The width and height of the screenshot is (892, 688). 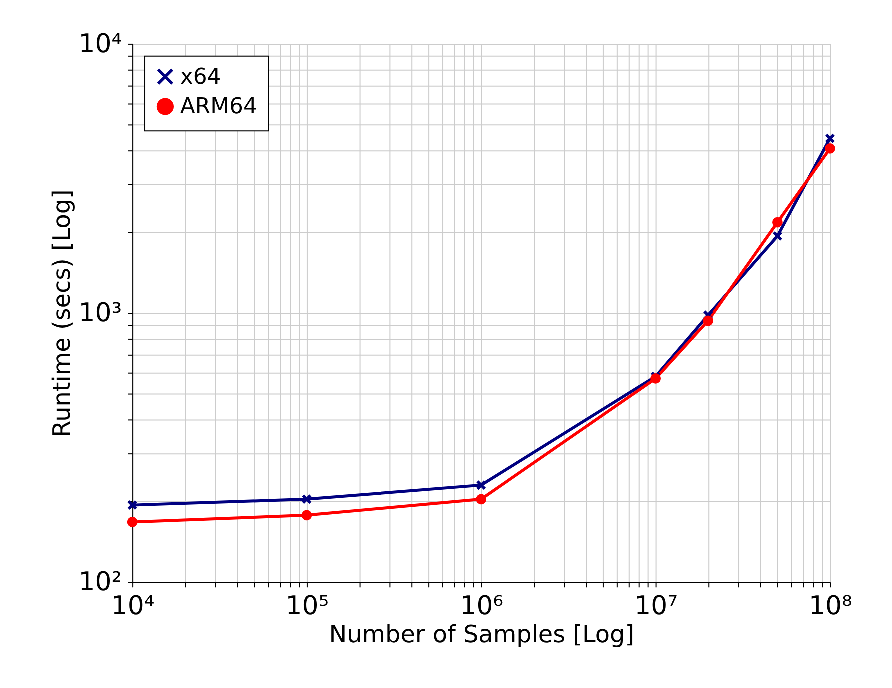 What do you see at coordinates (482, 634) in the screenshot?
I see `x-axis-title: Number of Samples [Log]` at bounding box center [482, 634].